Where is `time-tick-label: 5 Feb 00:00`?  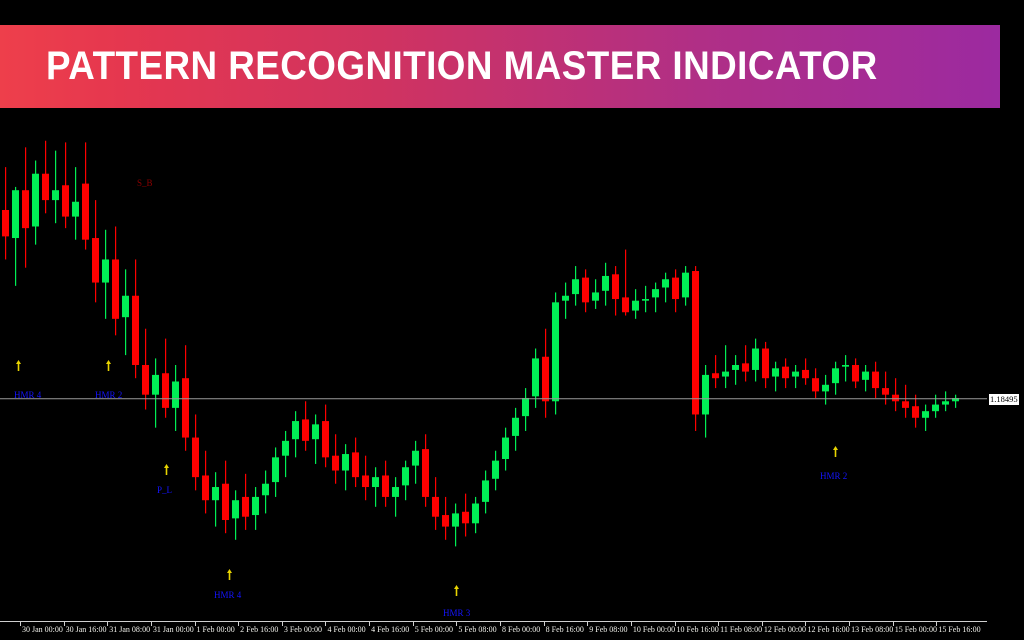 time-tick-label: 5 Feb 00:00 is located at coordinates (433, 629).